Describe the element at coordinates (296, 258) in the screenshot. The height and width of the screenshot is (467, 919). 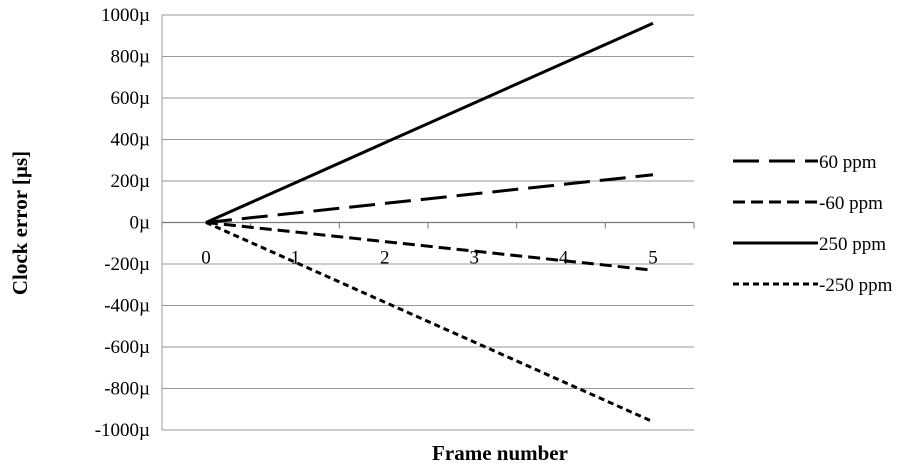
I see `x-tick-label: 1` at that location.